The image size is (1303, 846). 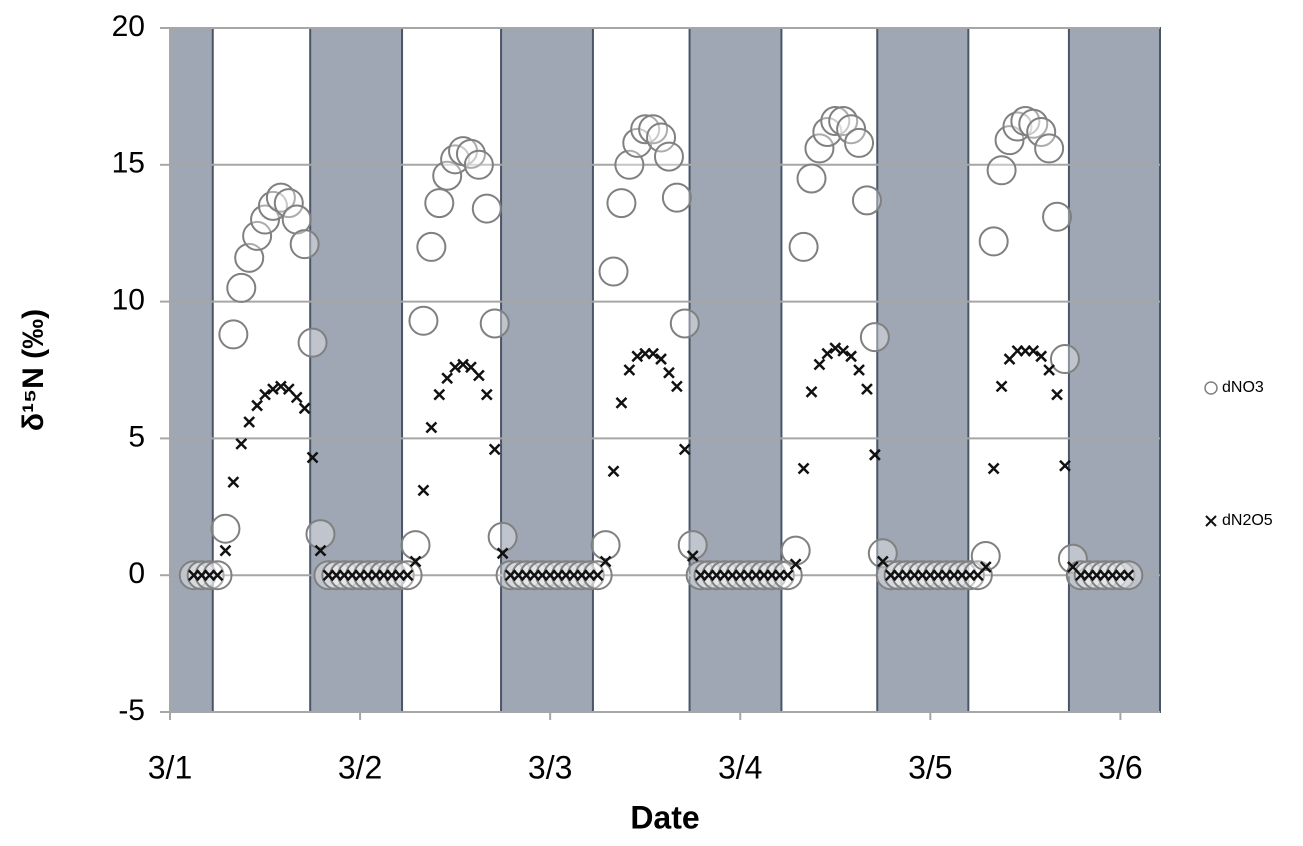 I want to click on x-tick-label: 3/5, so click(x=930, y=767).